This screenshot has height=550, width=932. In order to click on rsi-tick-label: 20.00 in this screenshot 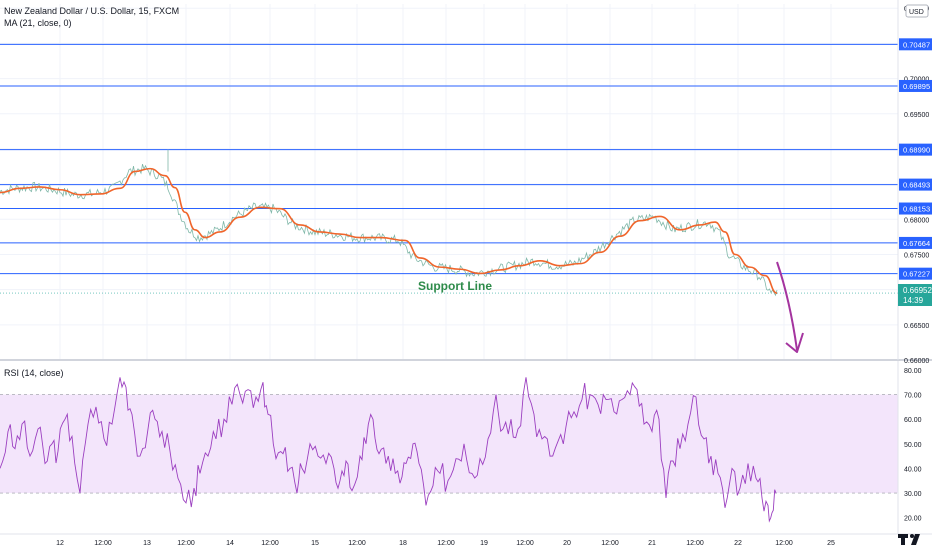, I will do `click(913, 519)`.